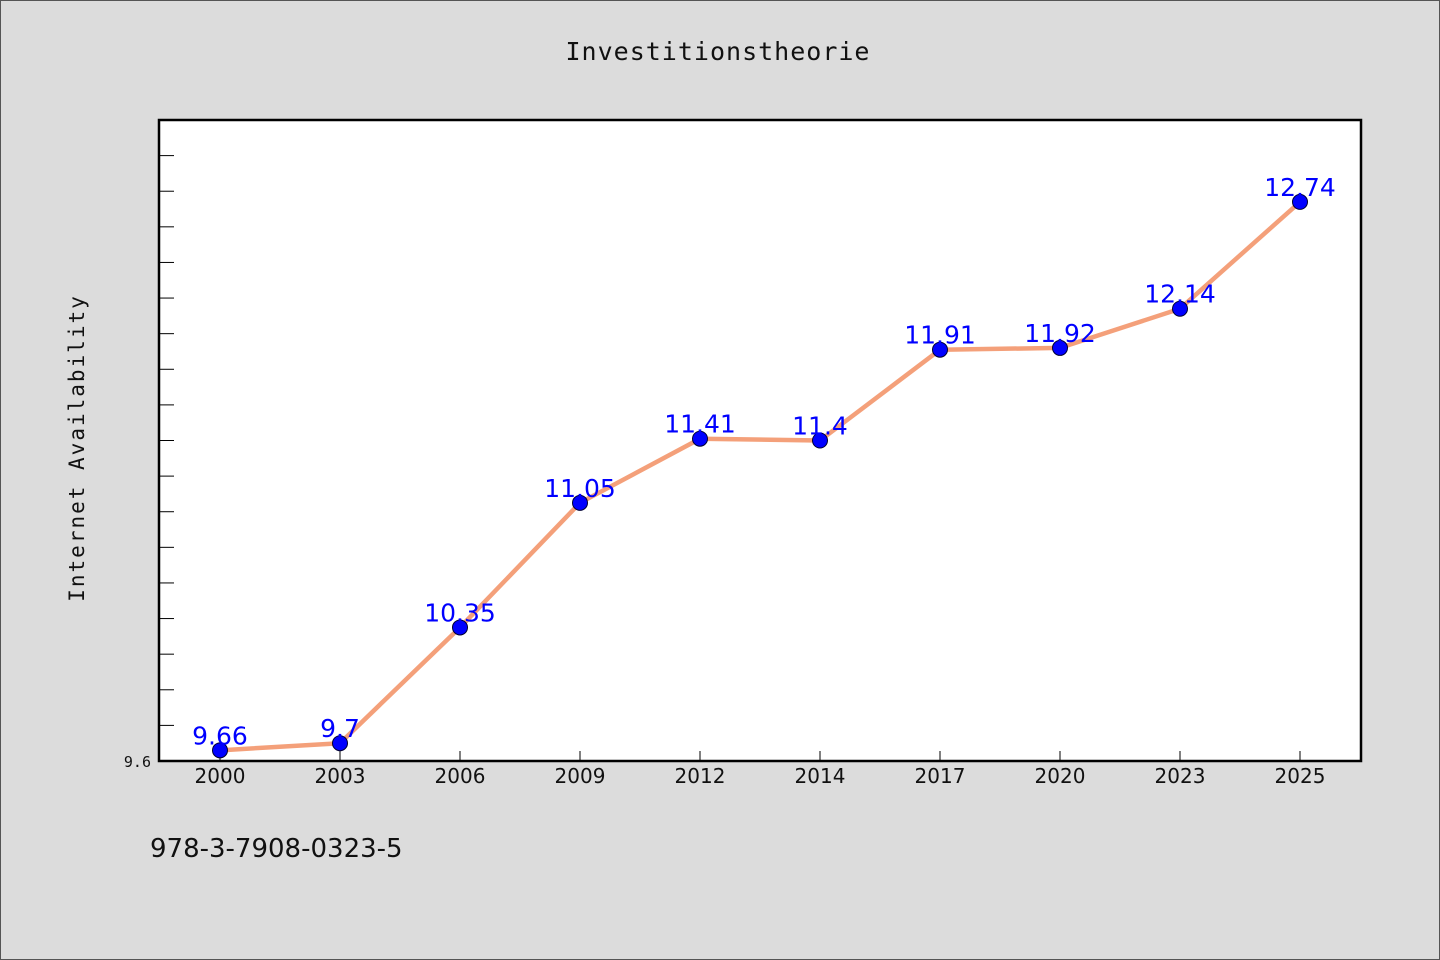  What do you see at coordinates (700, 776) in the screenshot?
I see `x-tick-label: 2012` at bounding box center [700, 776].